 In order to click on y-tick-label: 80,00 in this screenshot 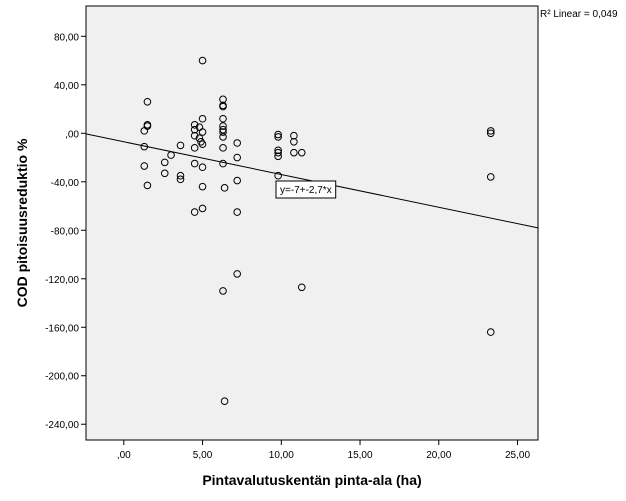, I will do `click(66, 37)`.